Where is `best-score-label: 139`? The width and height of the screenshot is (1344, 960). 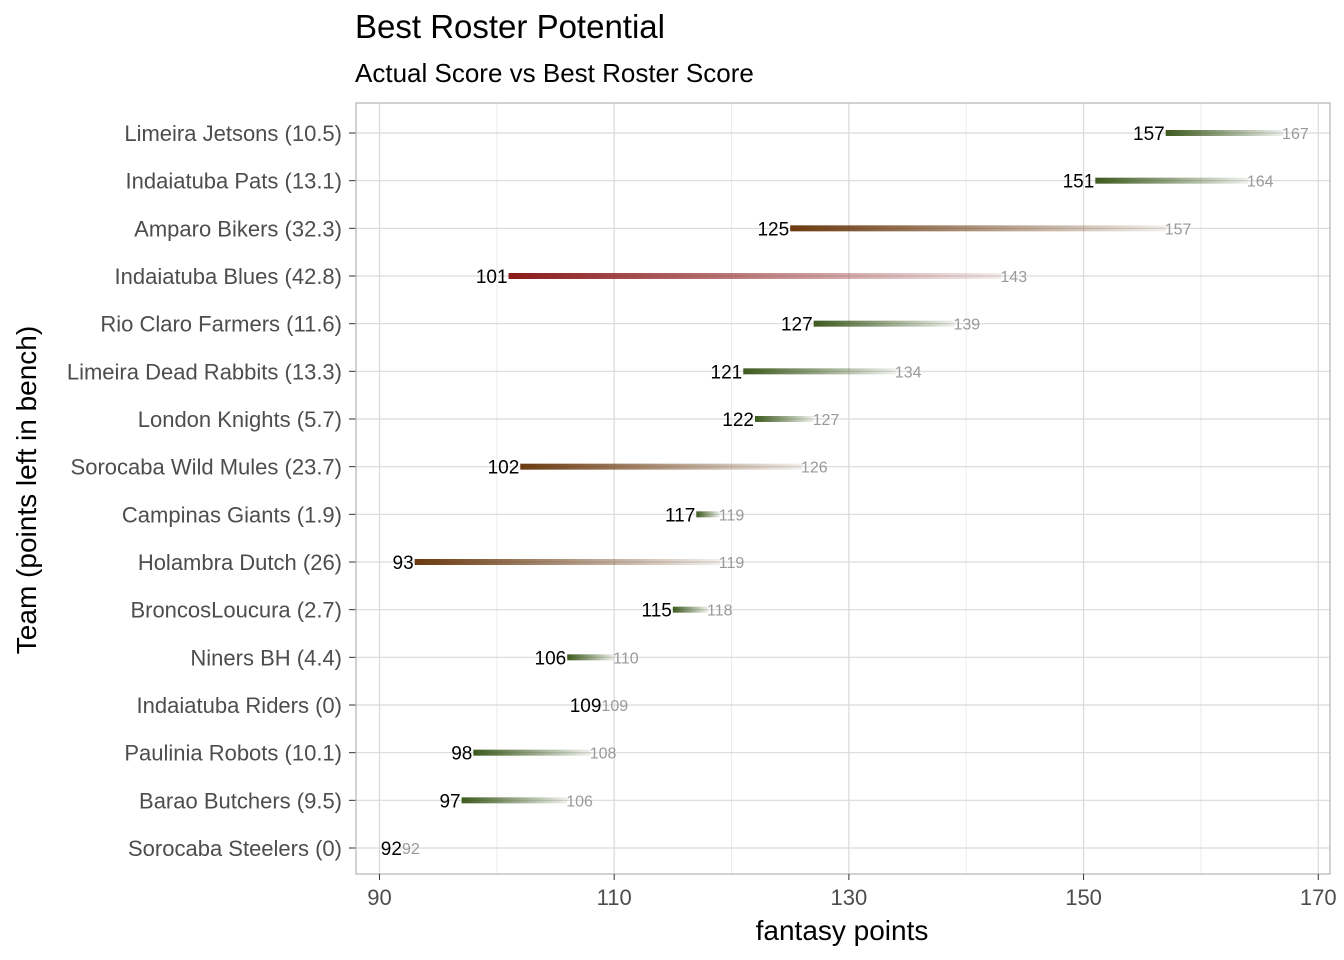
best-score-label: 139 is located at coordinates (966, 325).